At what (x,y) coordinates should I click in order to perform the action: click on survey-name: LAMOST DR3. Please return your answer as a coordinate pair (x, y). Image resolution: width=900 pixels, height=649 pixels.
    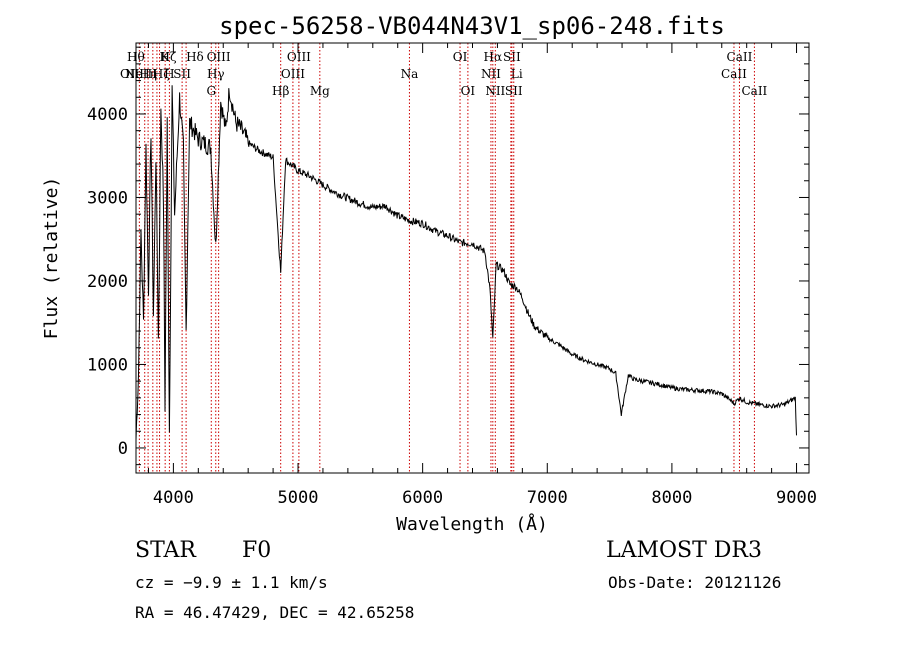
    Looking at the image, I should click on (684, 550).